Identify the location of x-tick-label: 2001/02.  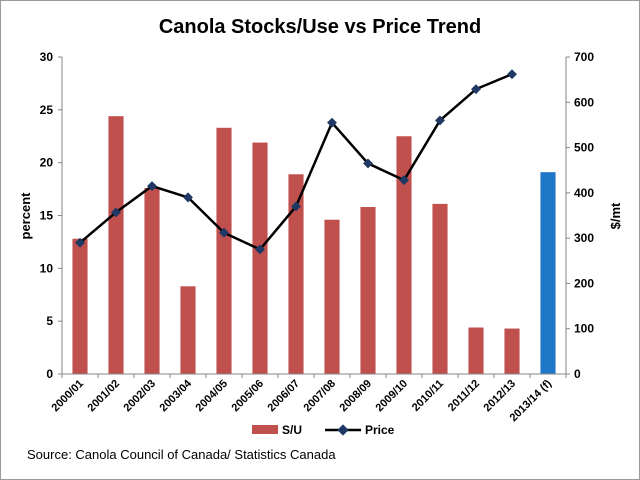
(104, 396).